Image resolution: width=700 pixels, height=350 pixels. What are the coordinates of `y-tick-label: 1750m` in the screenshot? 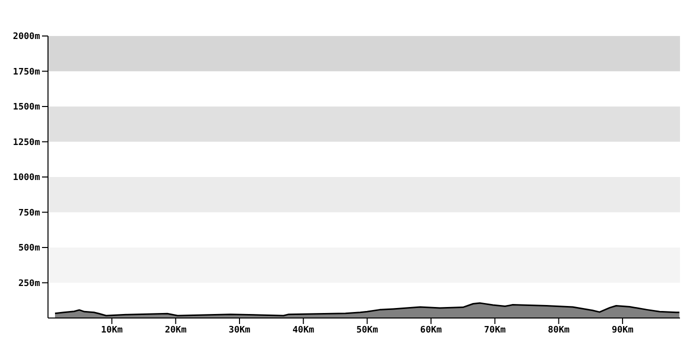 It's located at (26, 72).